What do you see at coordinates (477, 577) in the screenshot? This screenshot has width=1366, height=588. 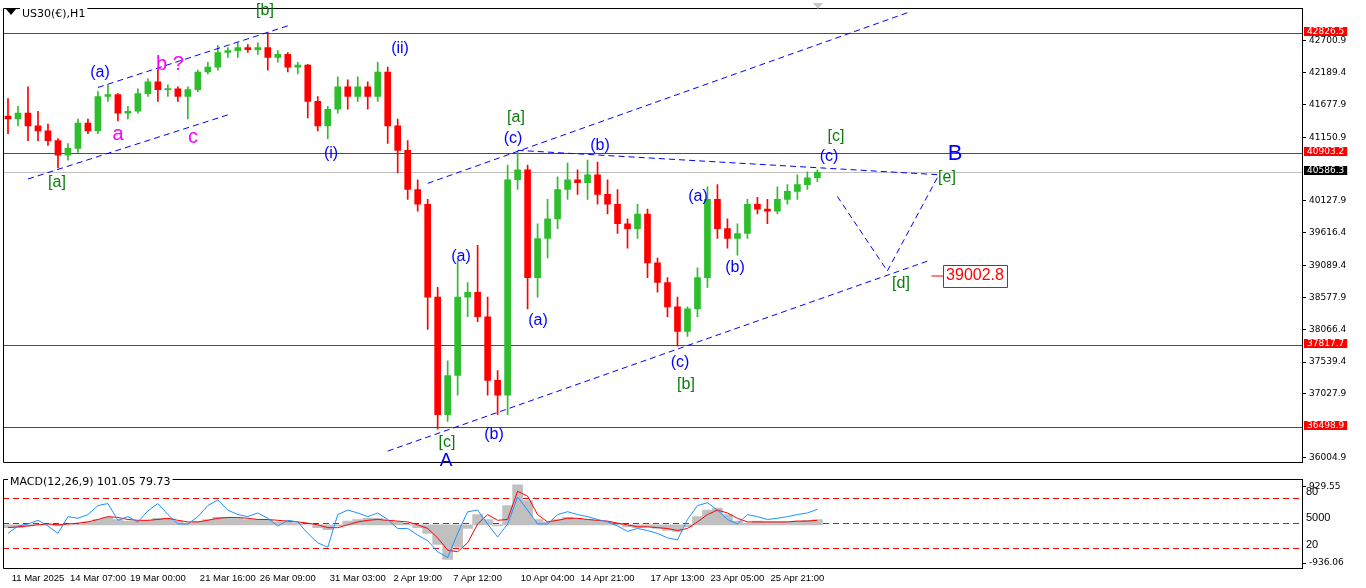 I see `x-tick-label: 7 Apr 12:00` at bounding box center [477, 577].